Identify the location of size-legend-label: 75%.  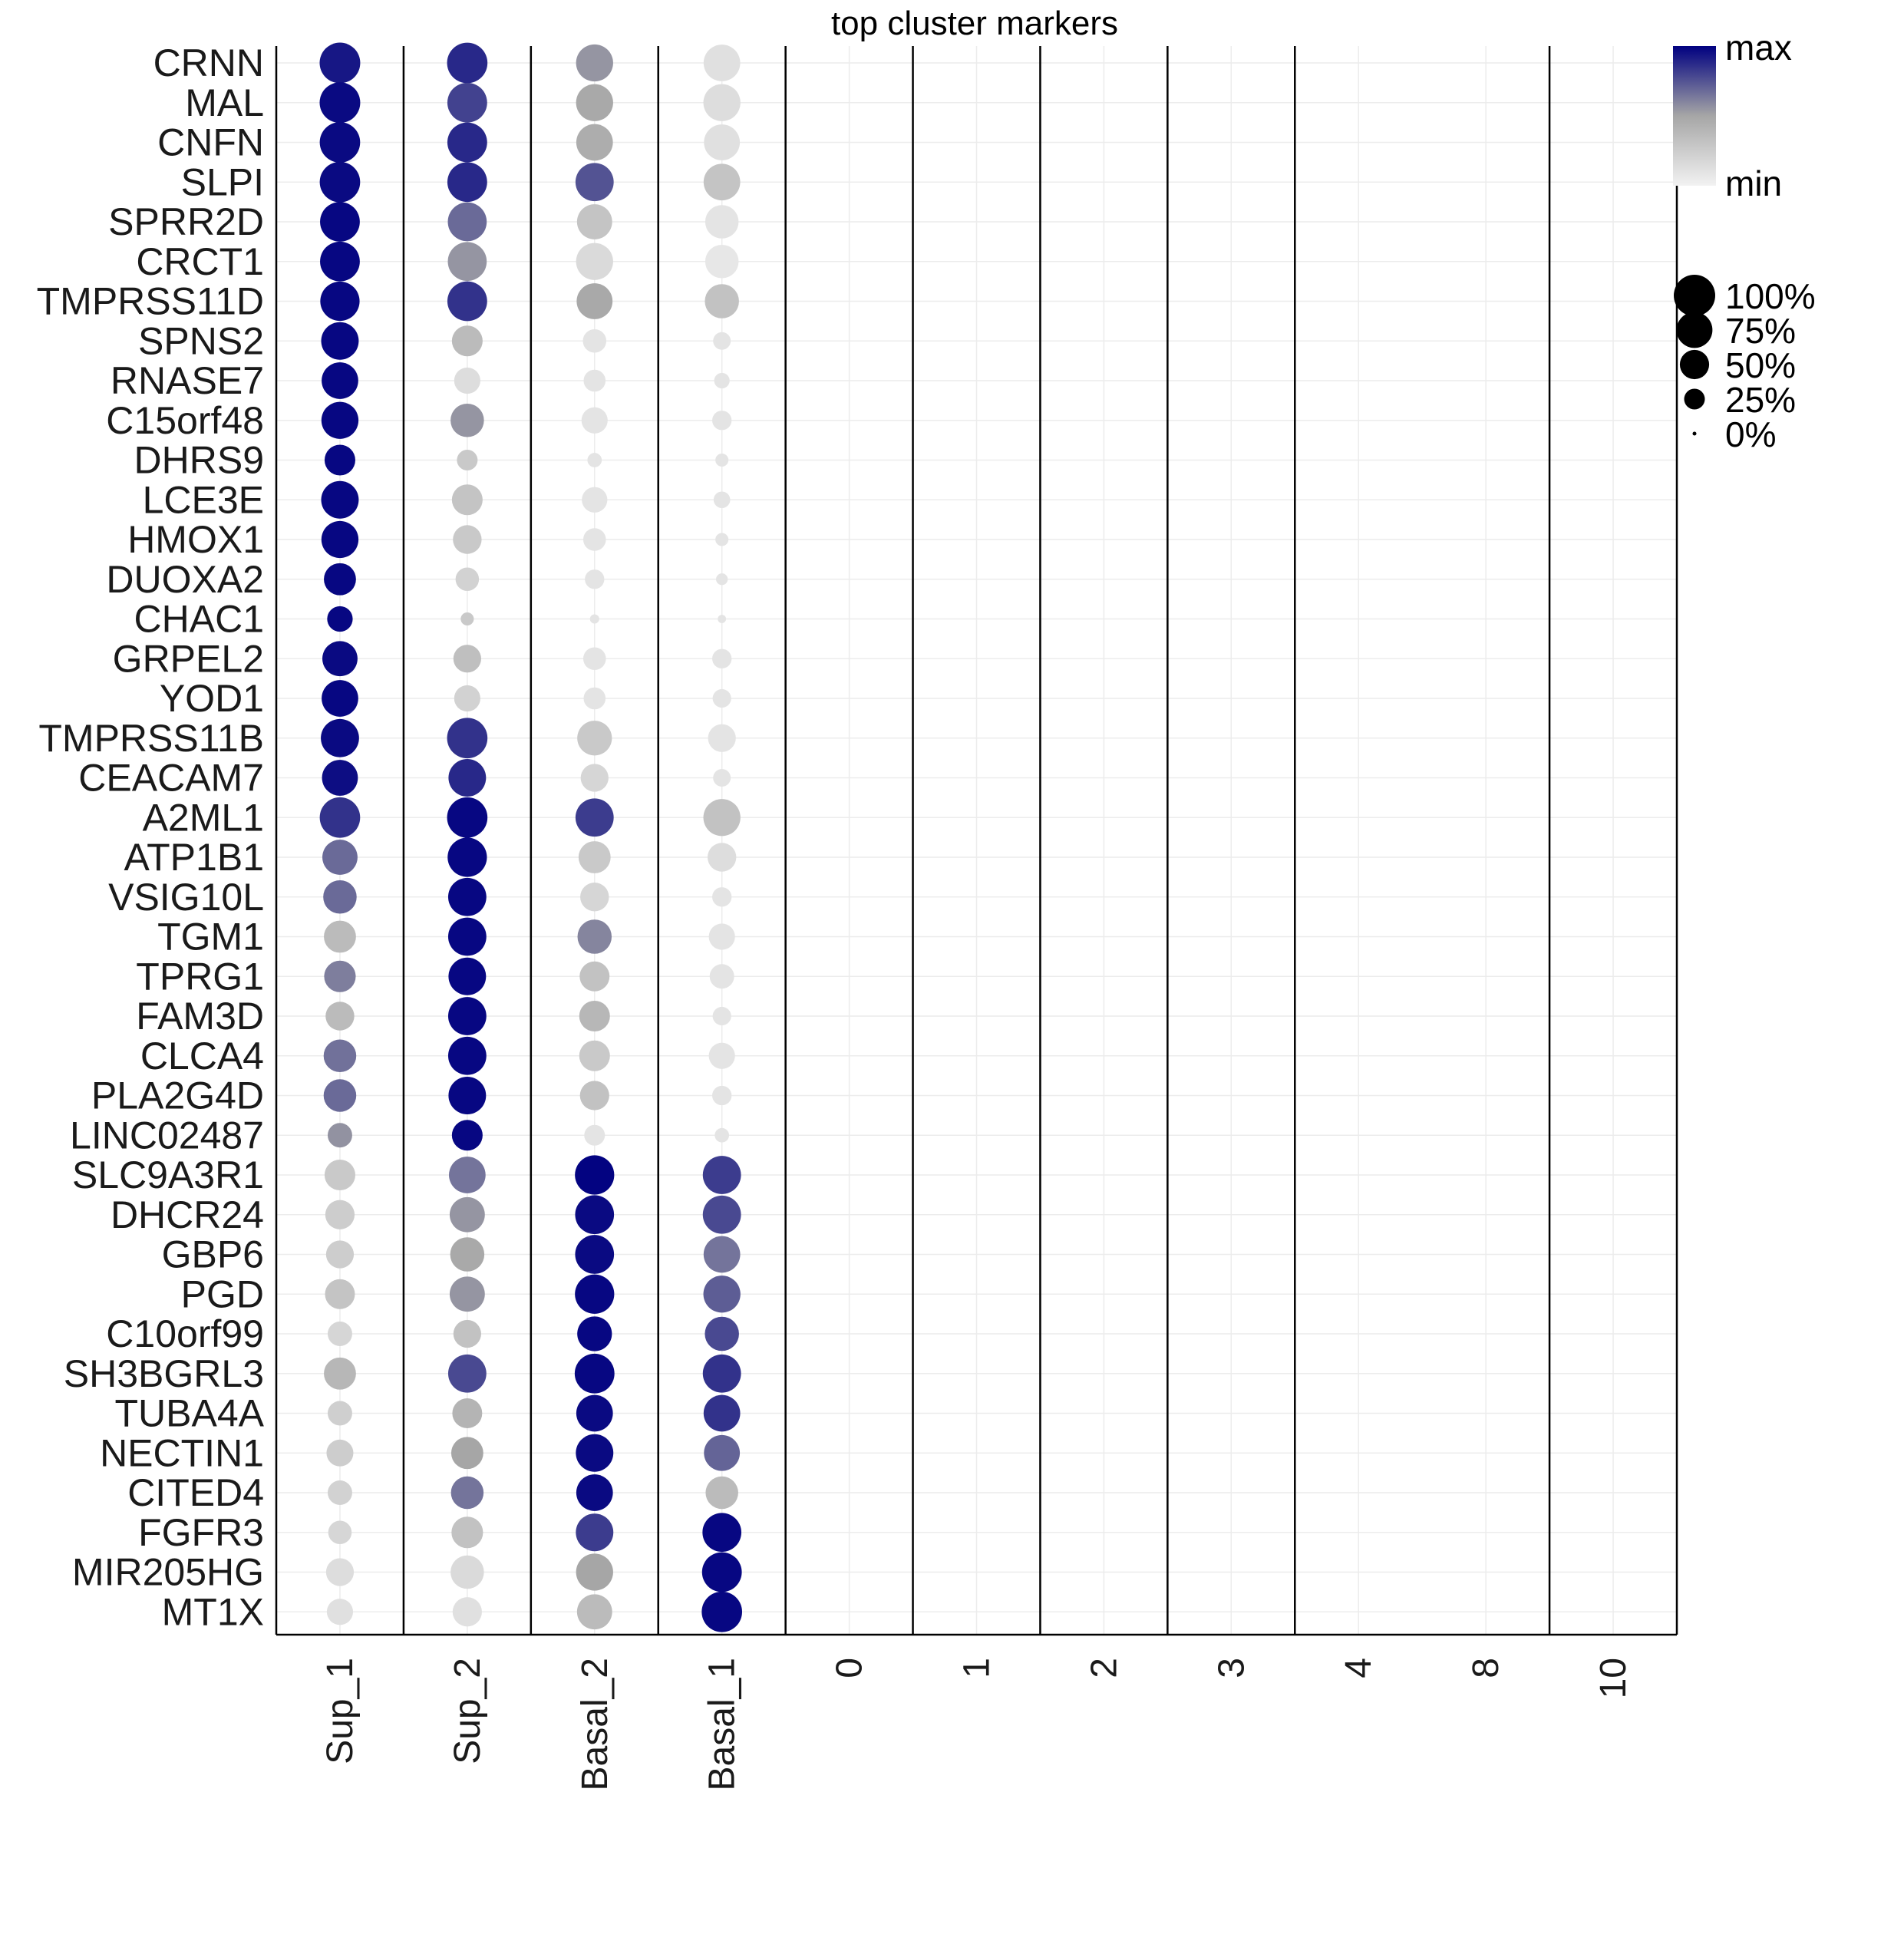
(1761, 331).